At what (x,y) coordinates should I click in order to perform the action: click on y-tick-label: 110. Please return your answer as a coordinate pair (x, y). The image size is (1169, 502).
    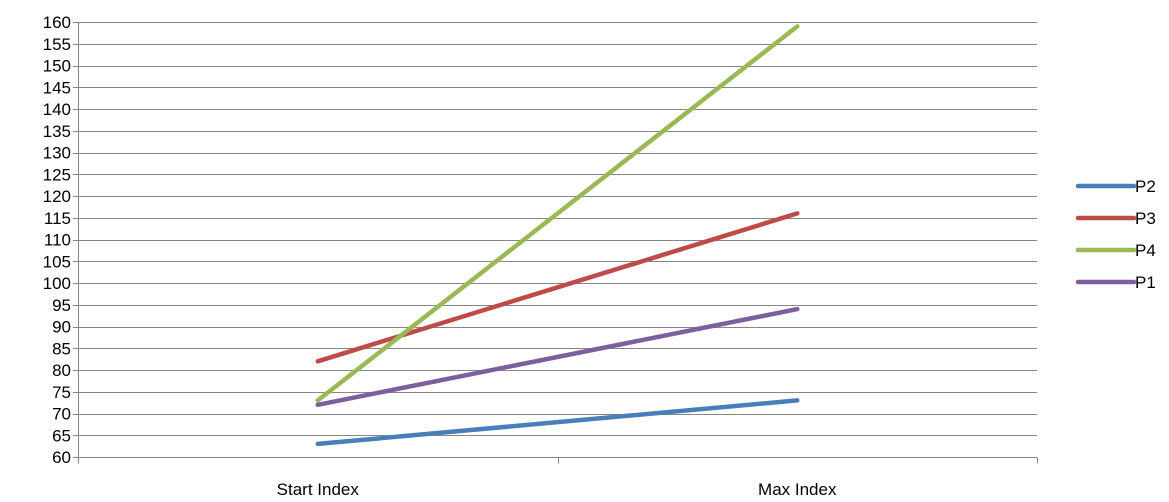
    Looking at the image, I should click on (57, 240).